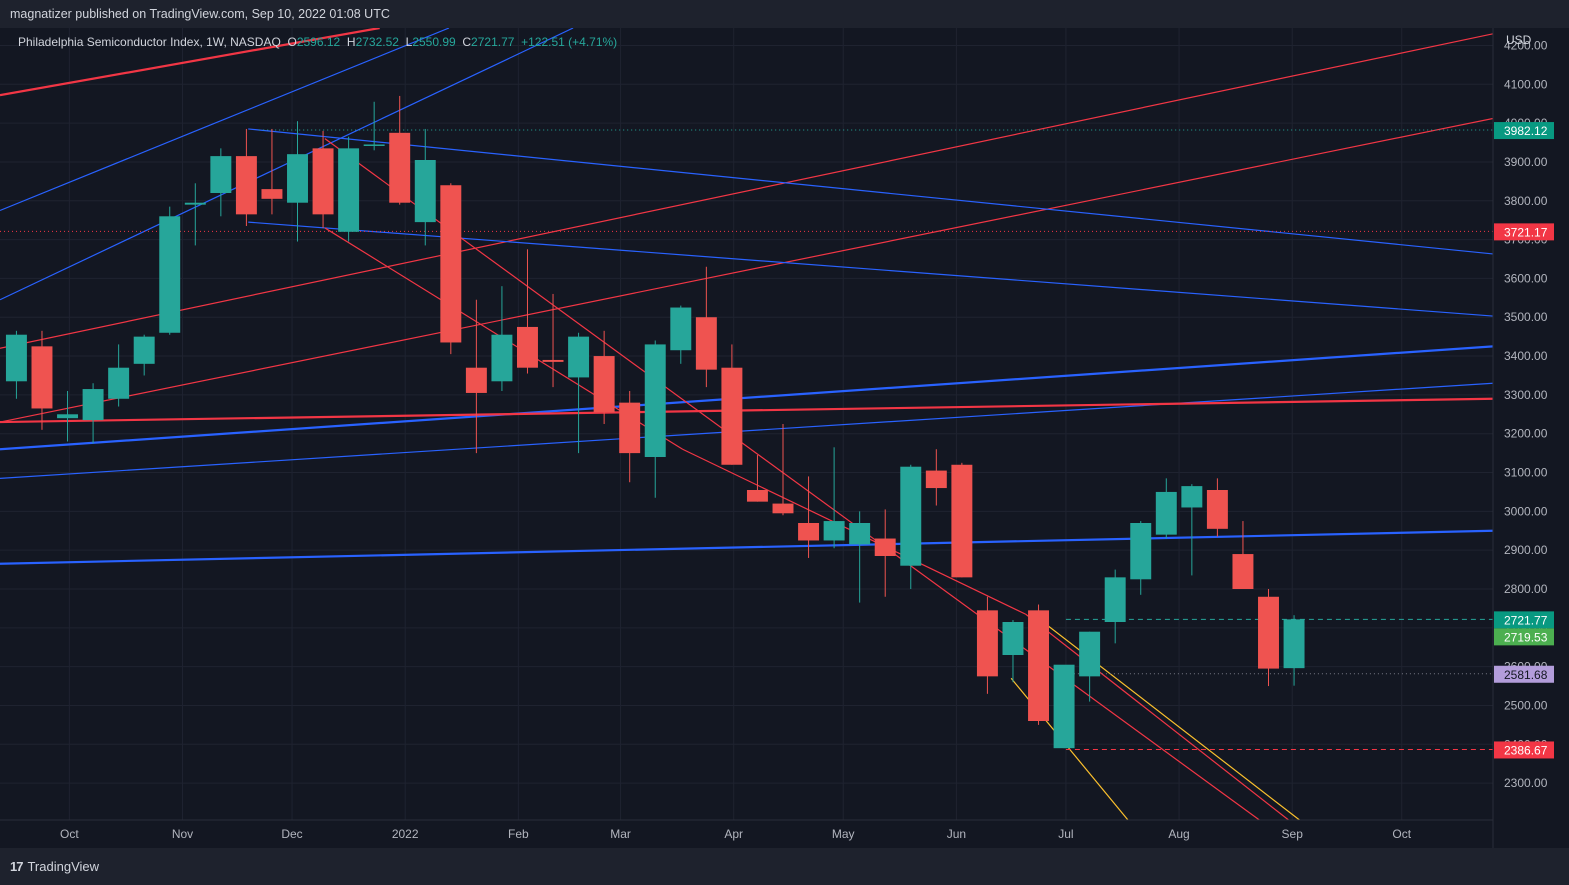 The image size is (1569, 885). What do you see at coordinates (1526, 84) in the screenshot?
I see `price-tick-label: 4100.00` at bounding box center [1526, 84].